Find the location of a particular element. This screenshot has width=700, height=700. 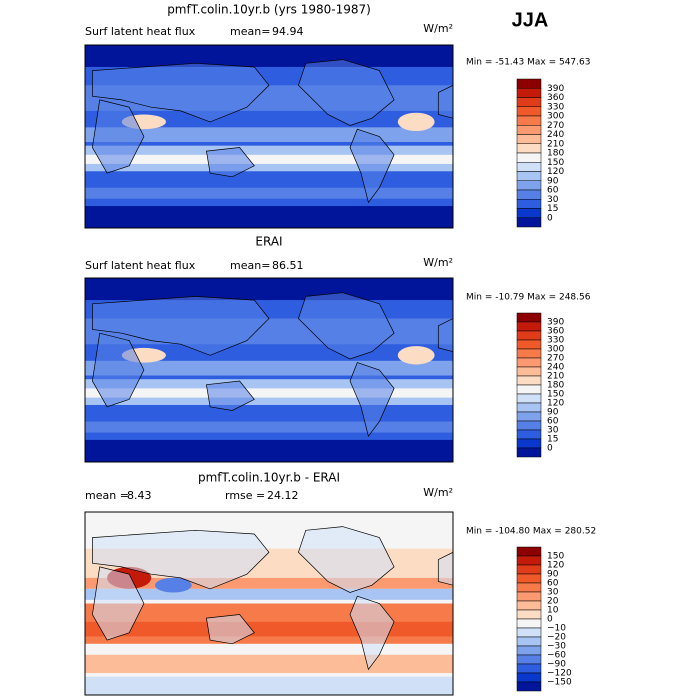

stat-value: 86.51 is located at coordinates (288, 265).